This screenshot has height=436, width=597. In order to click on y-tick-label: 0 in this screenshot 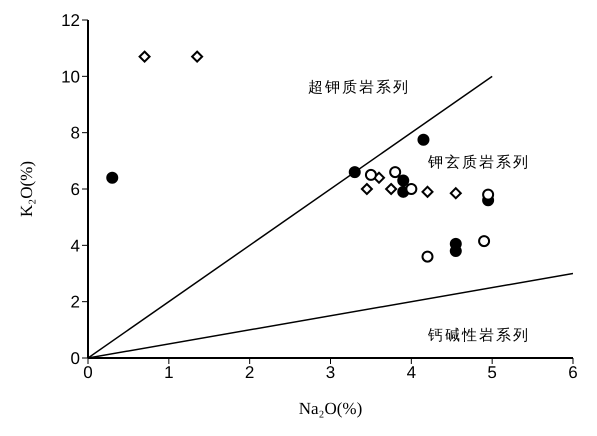, I will do `click(75, 358)`.